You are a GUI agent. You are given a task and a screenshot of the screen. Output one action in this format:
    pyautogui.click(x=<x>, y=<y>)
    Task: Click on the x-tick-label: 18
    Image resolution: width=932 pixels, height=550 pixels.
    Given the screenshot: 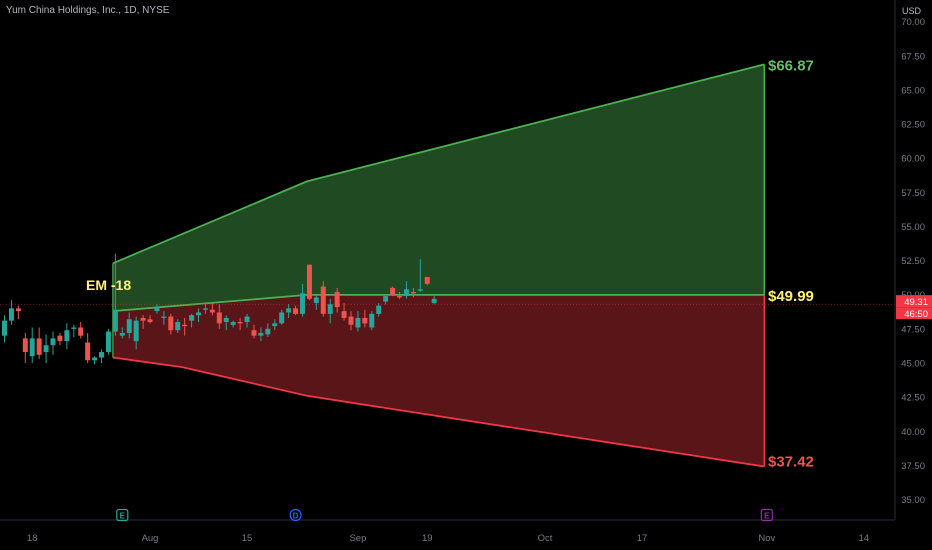 What is the action you would take?
    pyautogui.click(x=32, y=538)
    